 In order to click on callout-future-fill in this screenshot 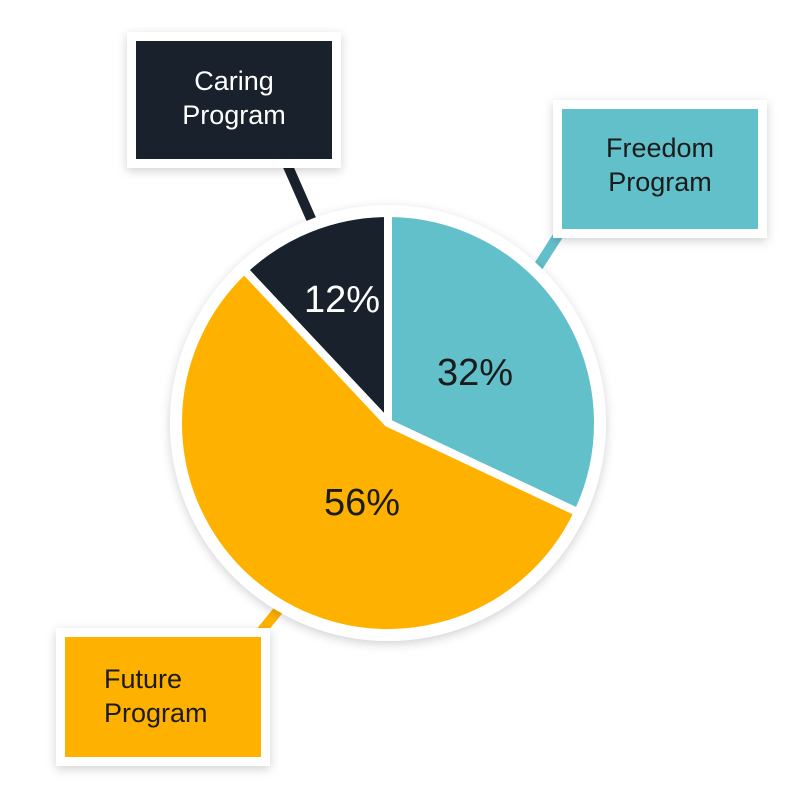, I will do `click(163, 697)`.